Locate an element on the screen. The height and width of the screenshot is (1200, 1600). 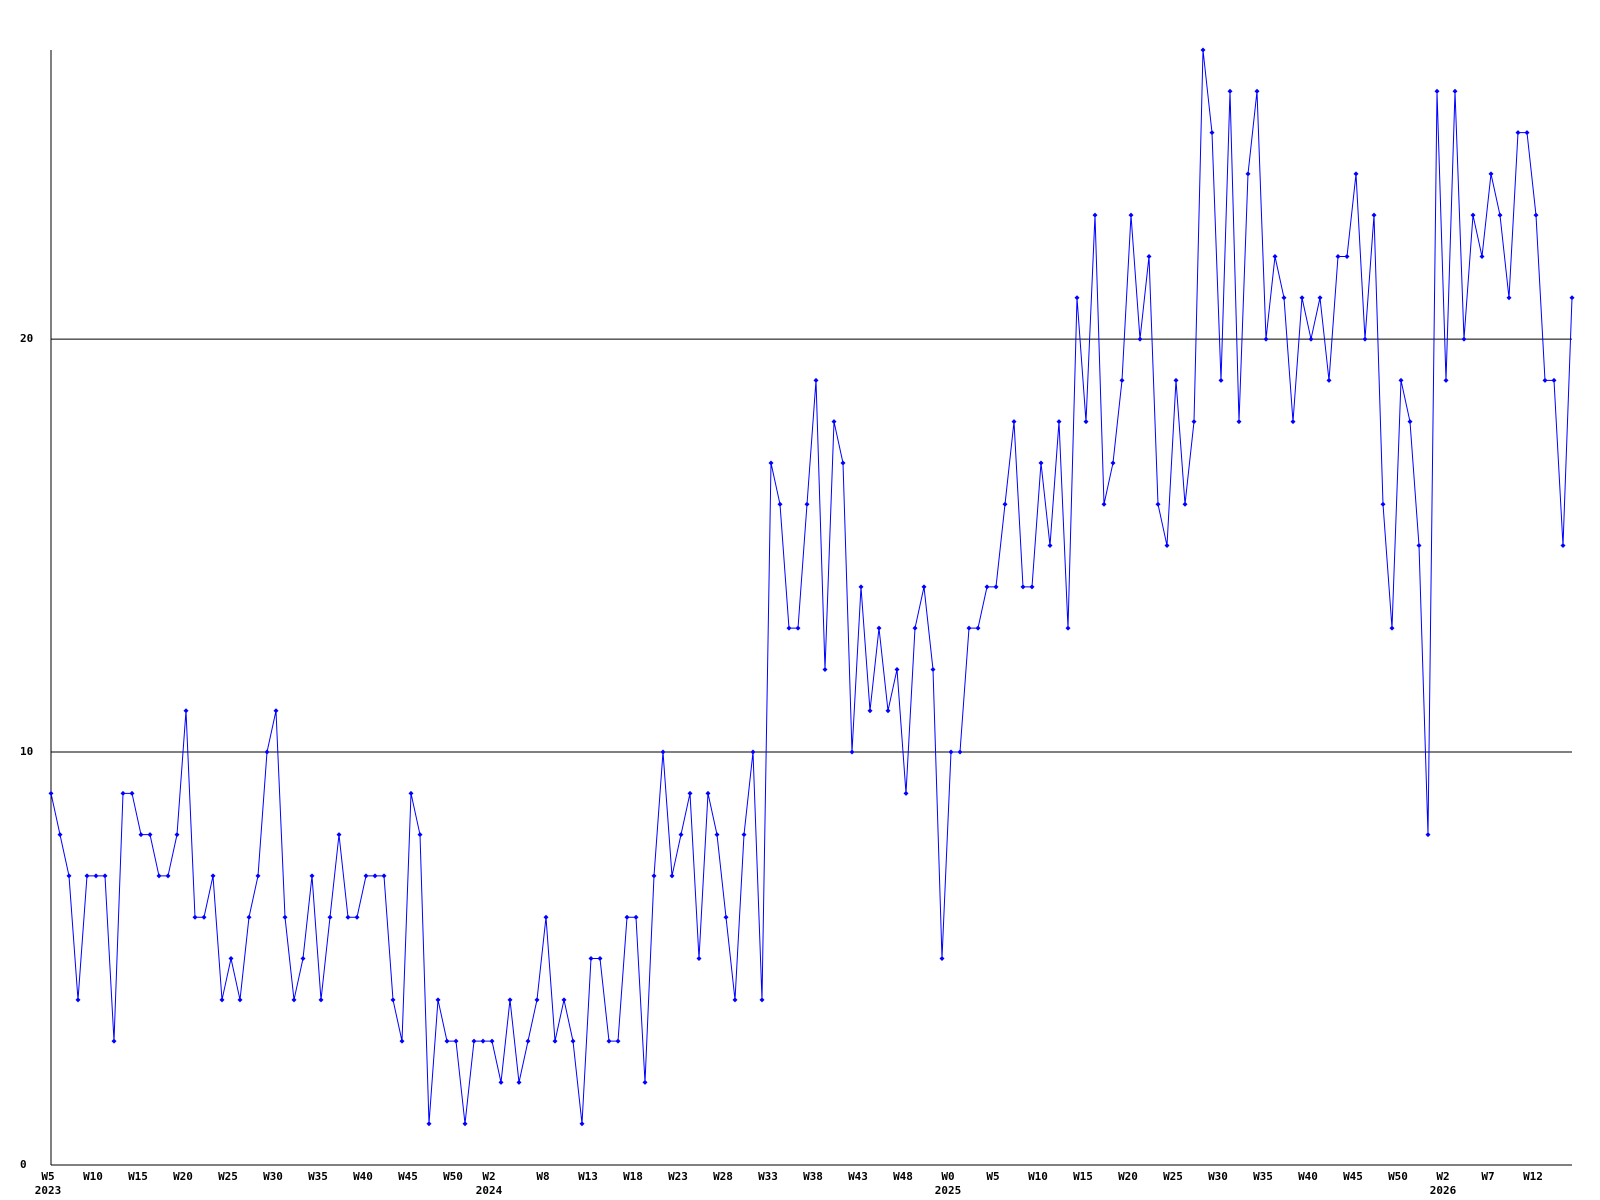
x-tick-label: W28 is located at coordinates (723, 1176).